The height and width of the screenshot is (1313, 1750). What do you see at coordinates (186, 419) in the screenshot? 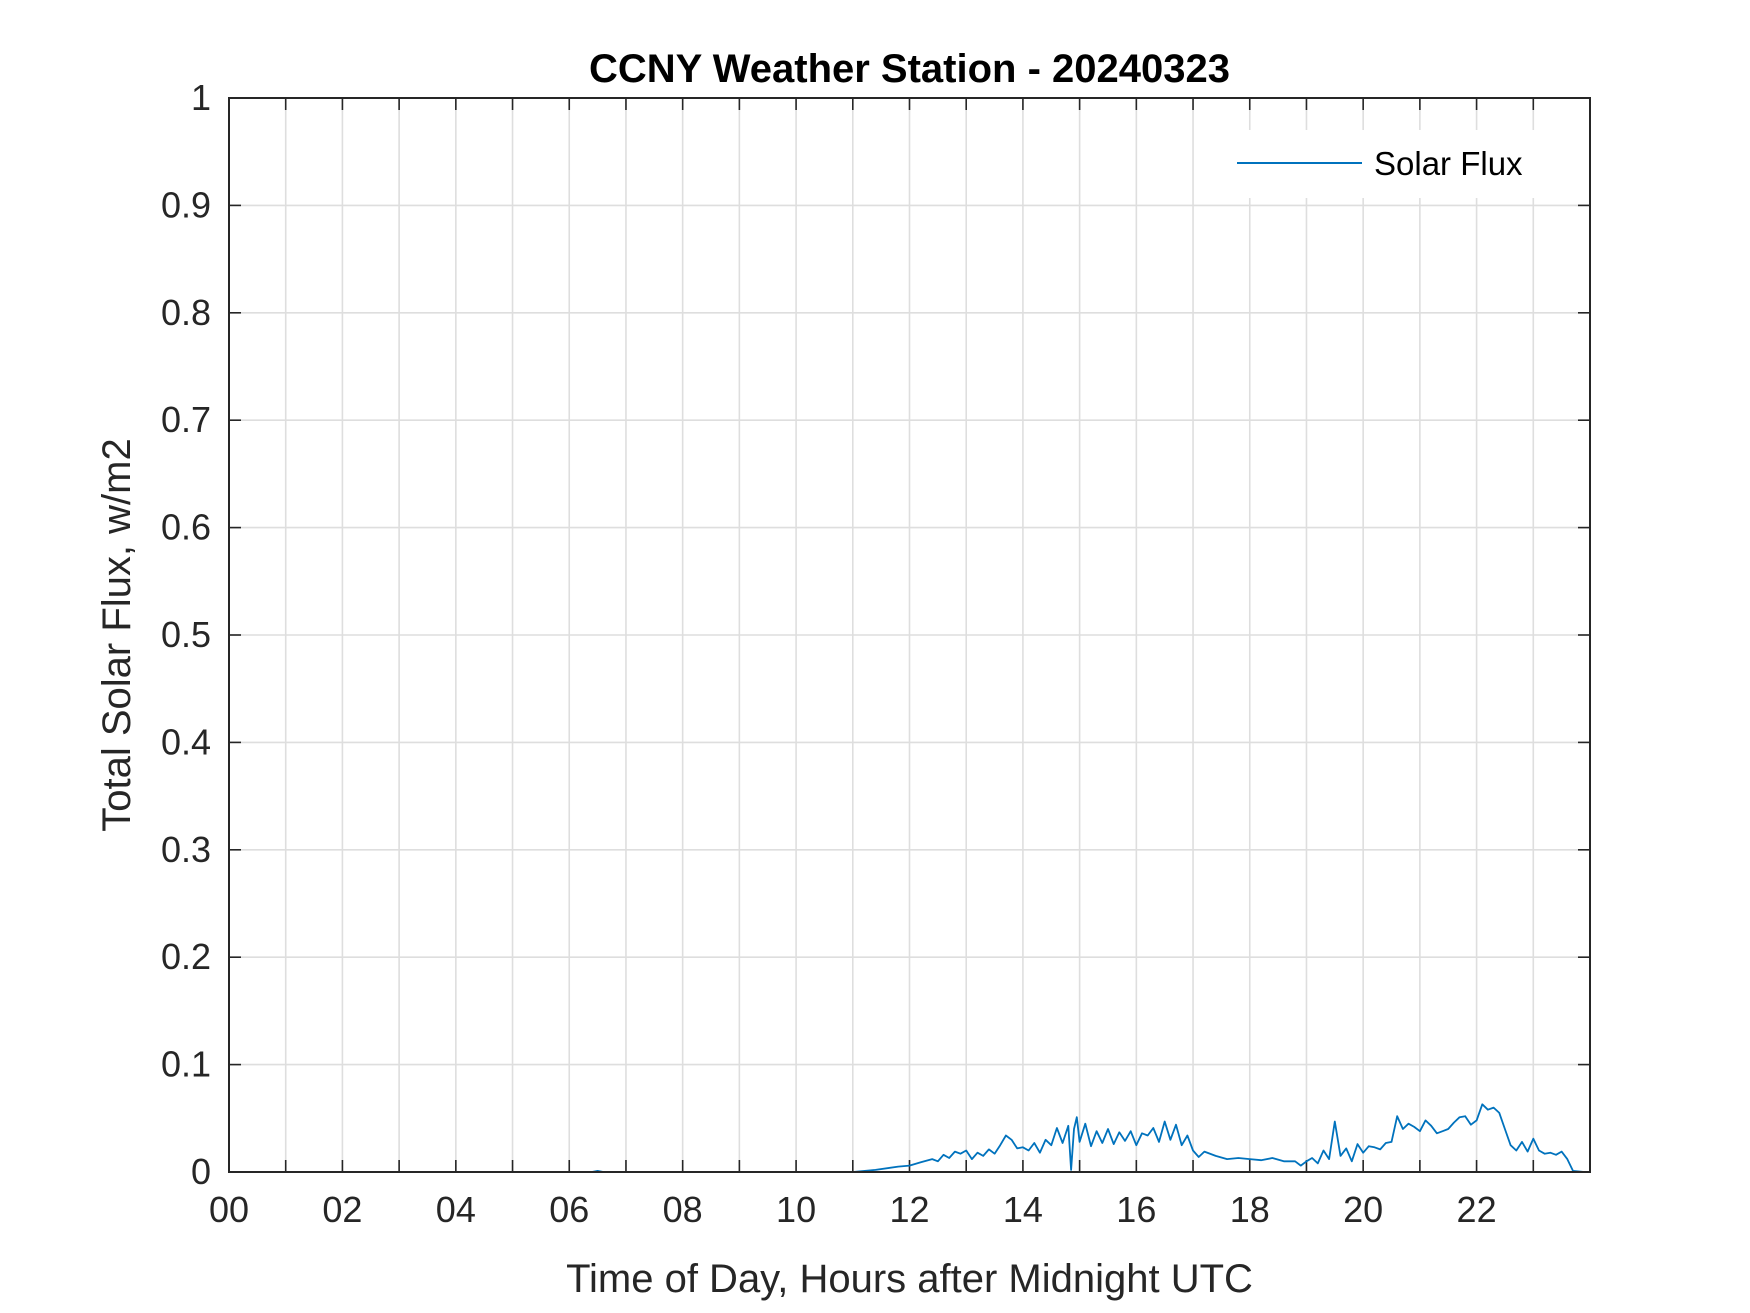
I see `y-tick-label: 0.7` at bounding box center [186, 419].